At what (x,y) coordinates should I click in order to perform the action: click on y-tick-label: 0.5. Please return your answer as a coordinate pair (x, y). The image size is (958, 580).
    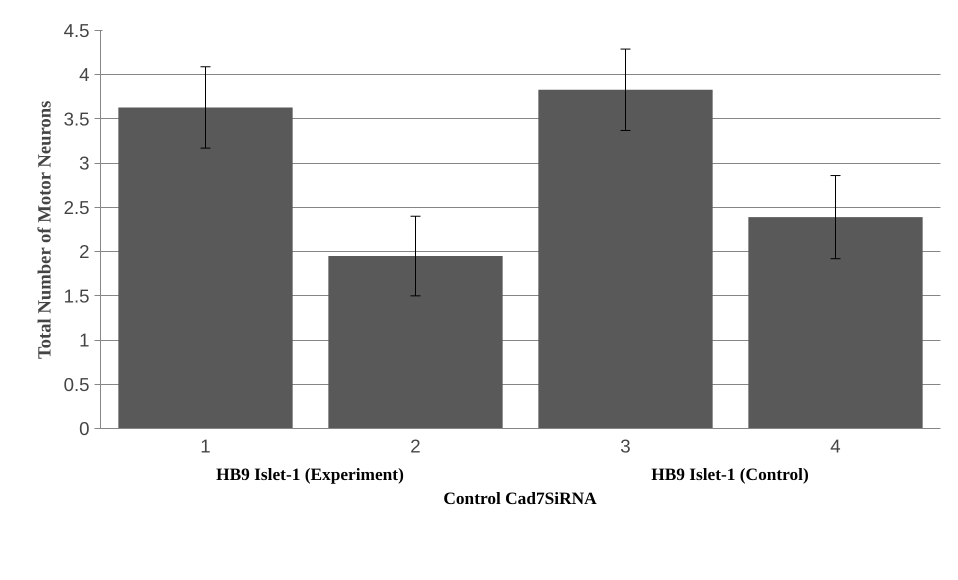
    Looking at the image, I should click on (77, 384).